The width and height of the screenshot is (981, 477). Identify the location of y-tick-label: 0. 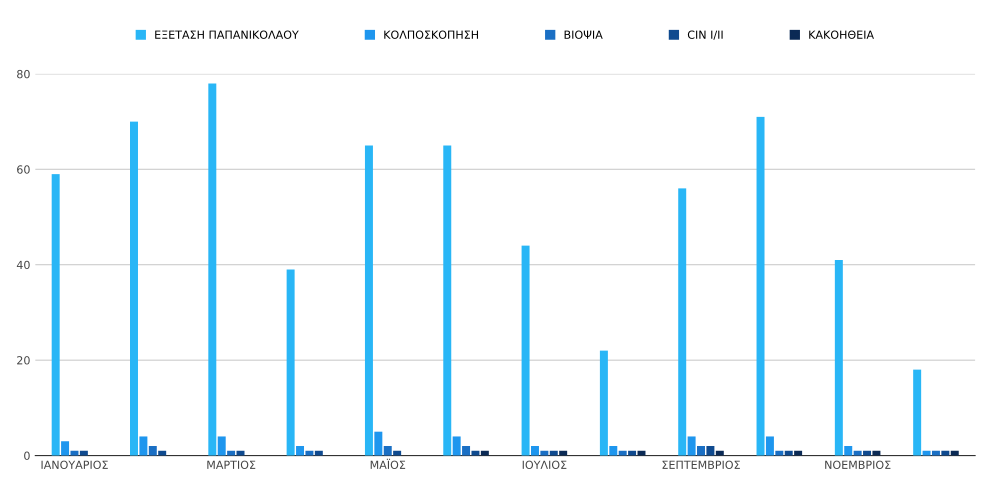
(27, 456).